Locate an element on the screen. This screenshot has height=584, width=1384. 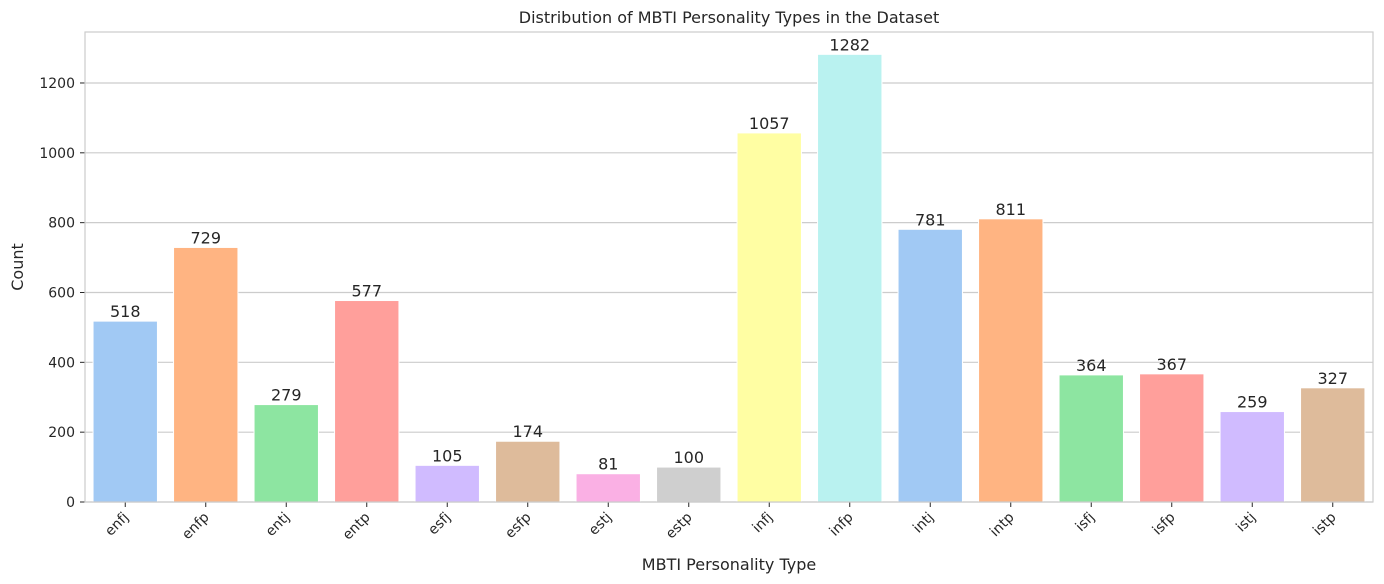
x-tick-label: infj is located at coordinates (762, 523).